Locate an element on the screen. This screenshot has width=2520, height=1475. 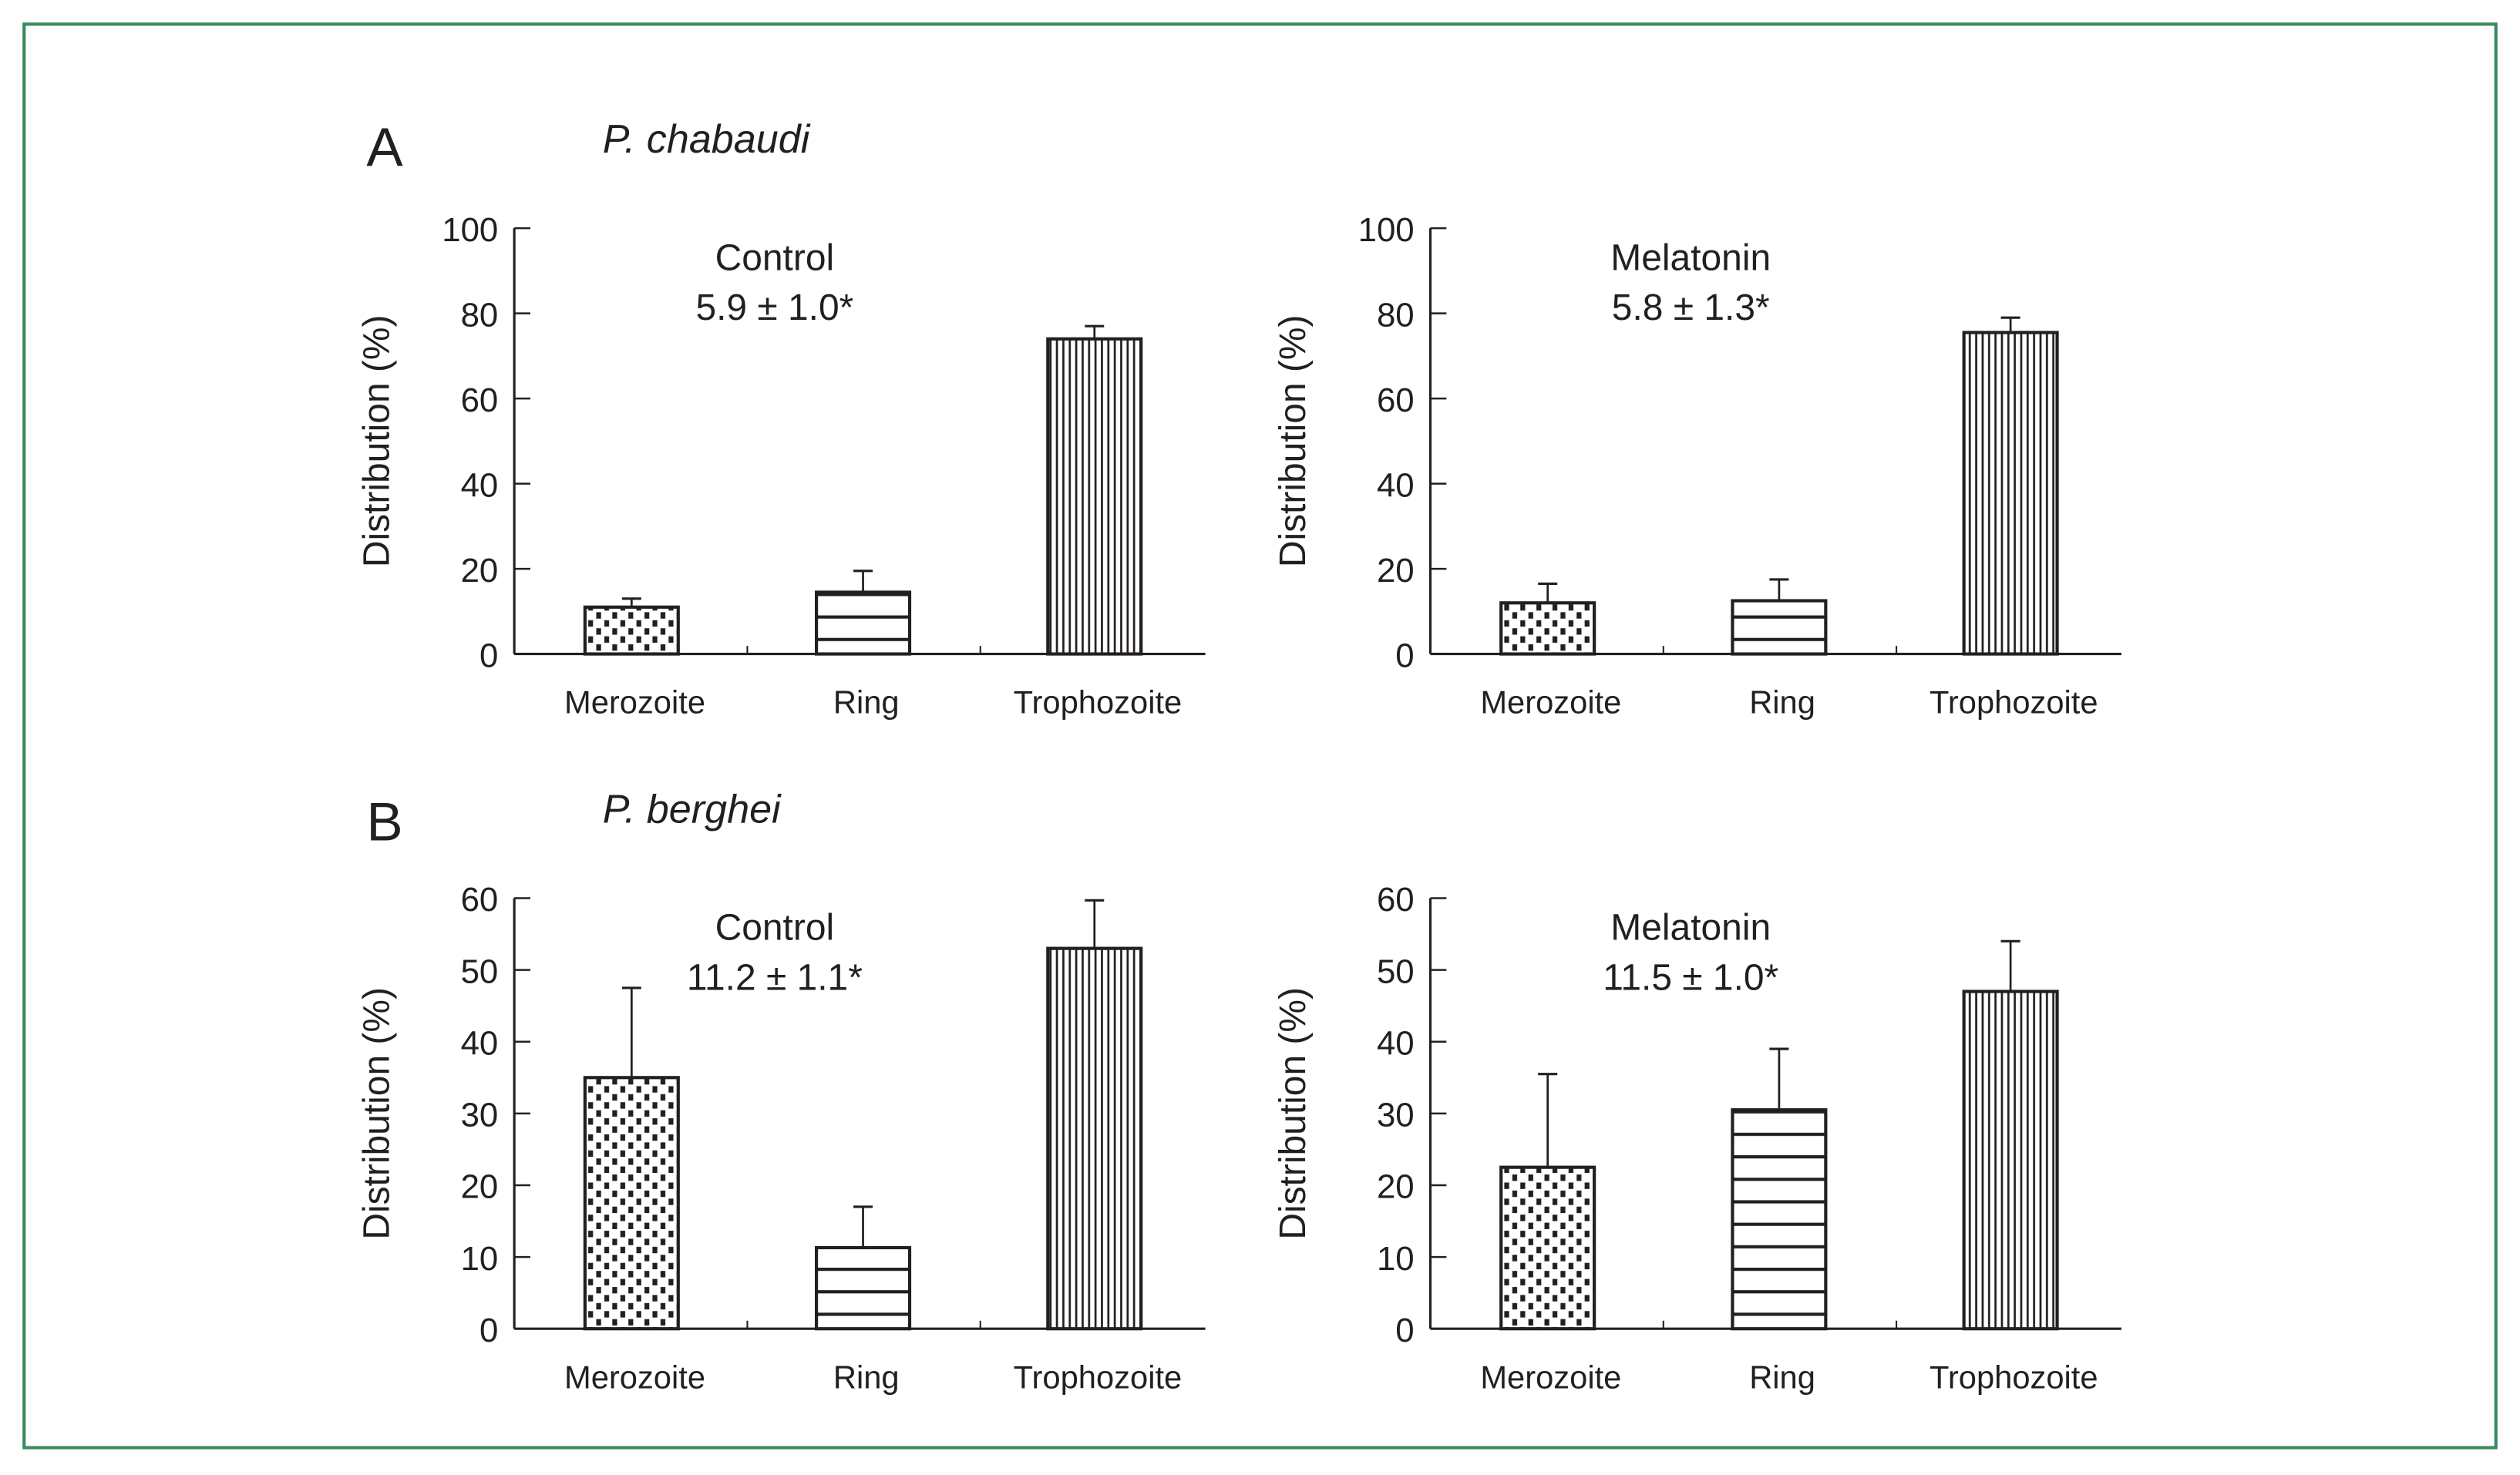
group-value: 11.2 ± 1.1* is located at coordinates (775, 978).